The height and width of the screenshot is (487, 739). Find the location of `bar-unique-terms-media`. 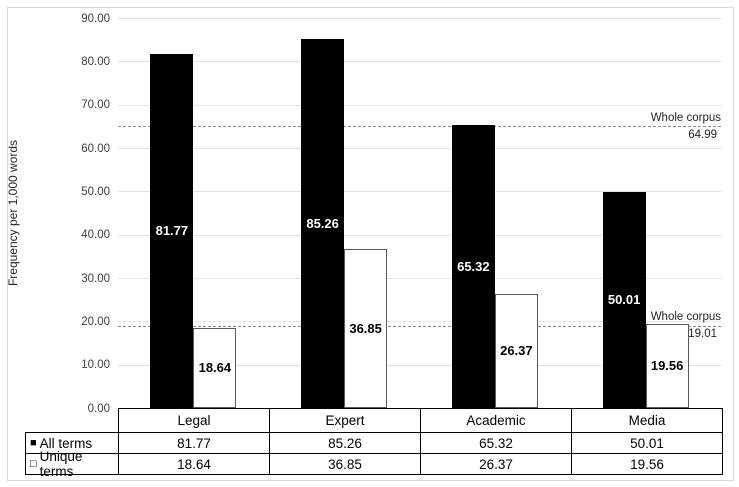

bar-unique-terms-media is located at coordinates (667, 366).